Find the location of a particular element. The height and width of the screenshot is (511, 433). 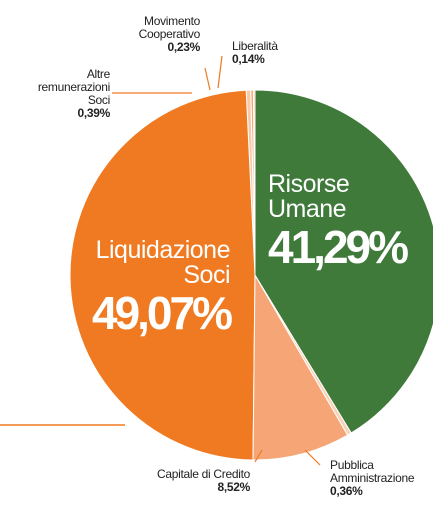

category-name: Liquidazione Soci is located at coordinates (163, 262).